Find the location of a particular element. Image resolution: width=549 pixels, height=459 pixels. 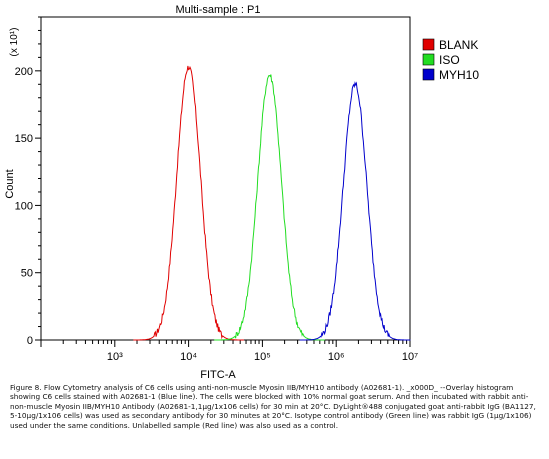

y-axis-label: Count is located at coordinates (10, 183).